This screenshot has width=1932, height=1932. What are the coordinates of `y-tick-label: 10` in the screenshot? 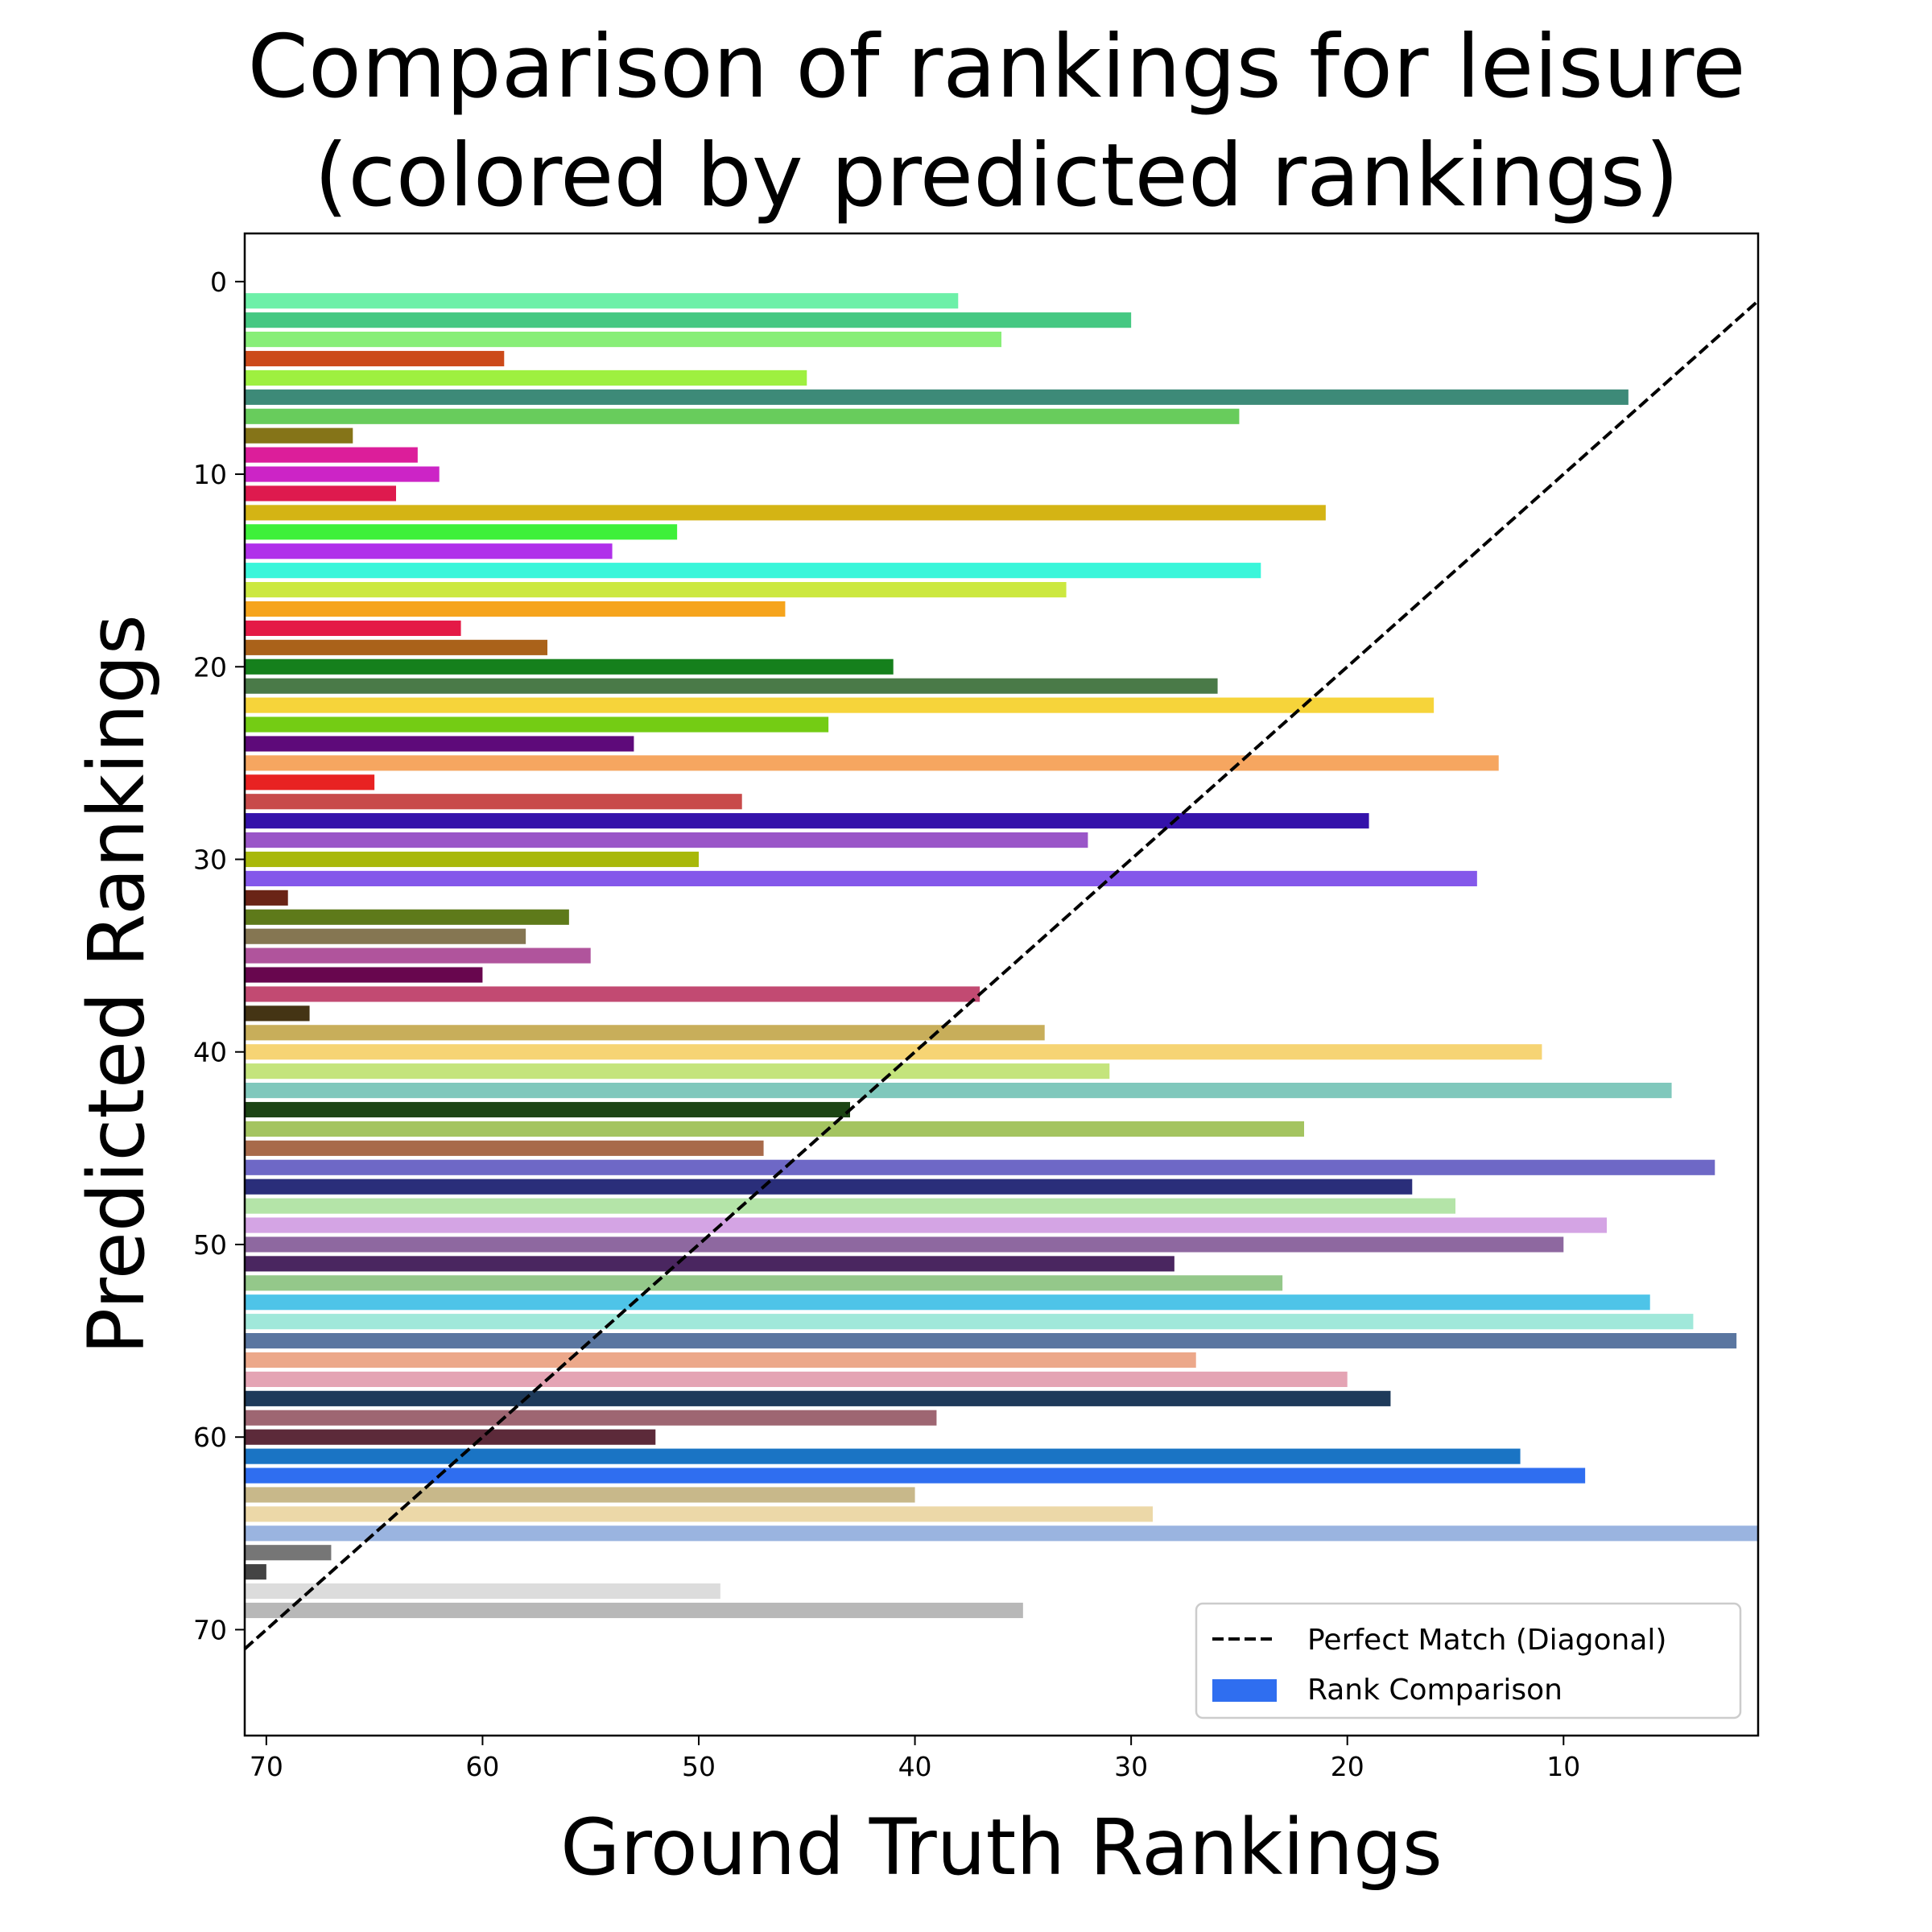 It's located at (210, 474).